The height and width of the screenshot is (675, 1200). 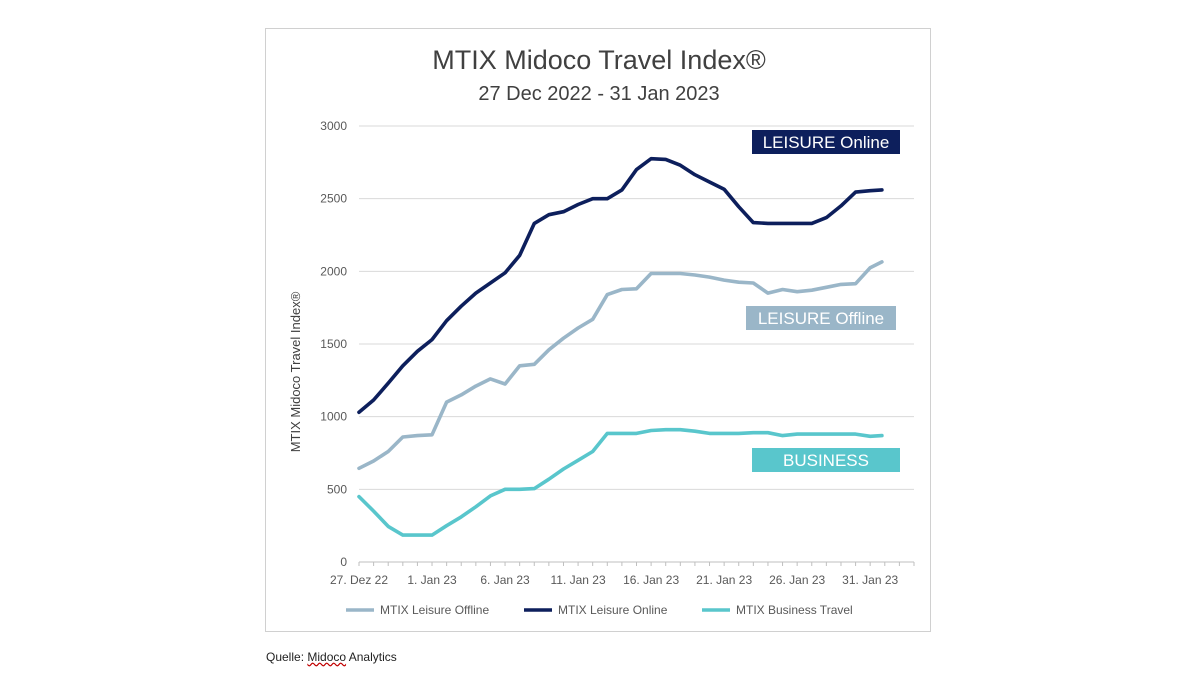 I want to click on x-tick-label: 11. Jan 23, so click(x=578, y=580).